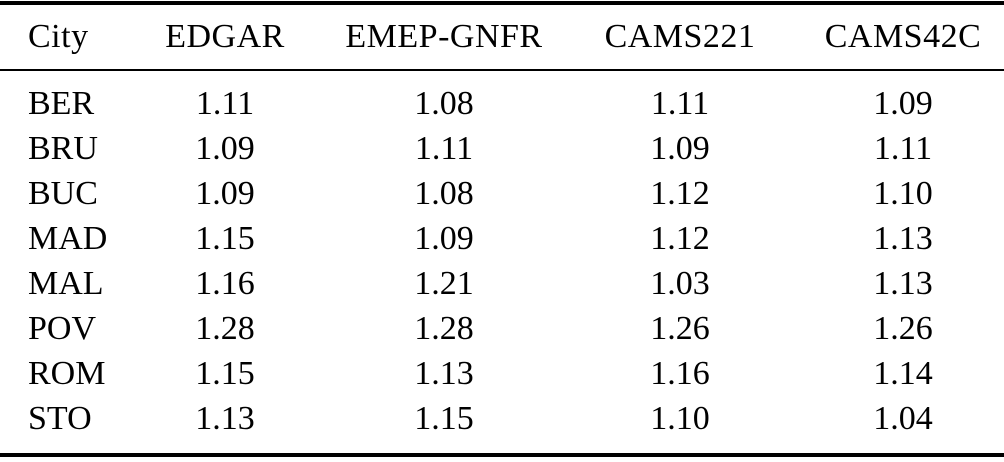 The width and height of the screenshot is (1004, 462). What do you see at coordinates (67, 373) in the screenshot?
I see `city-cell: ROM` at bounding box center [67, 373].